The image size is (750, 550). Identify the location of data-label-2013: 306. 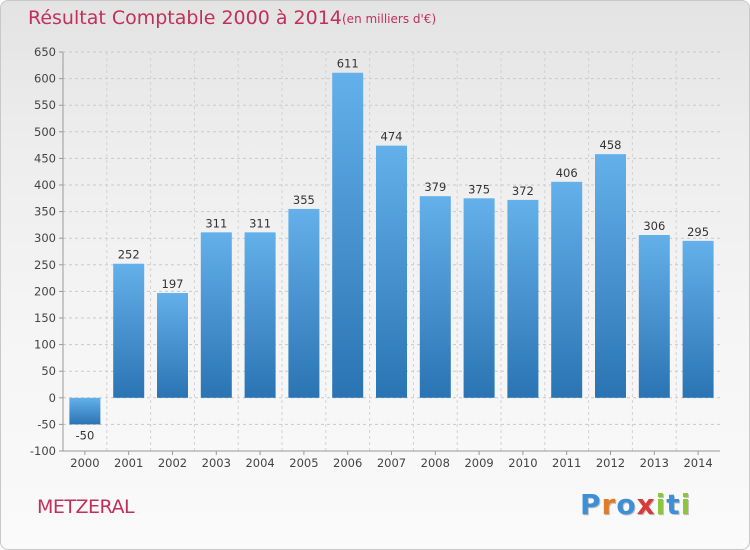
(654, 226).